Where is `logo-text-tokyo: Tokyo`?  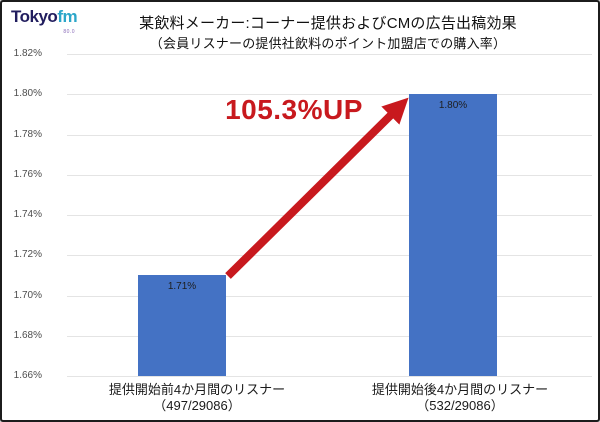
logo-text-tokyo: Tokyo is located at coordinates (34, 16).